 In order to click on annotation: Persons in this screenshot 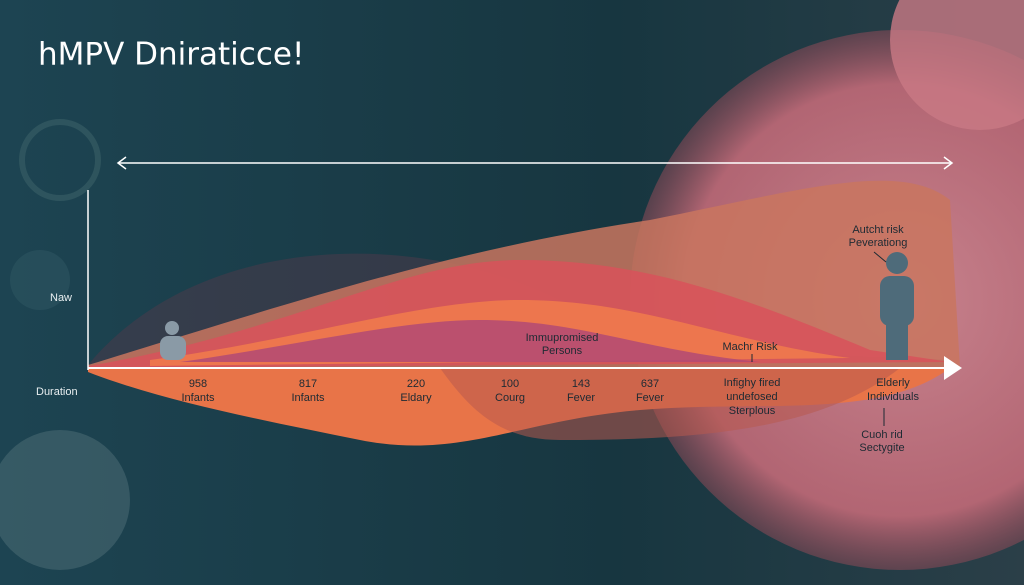, I will do `click(562, 351)`.